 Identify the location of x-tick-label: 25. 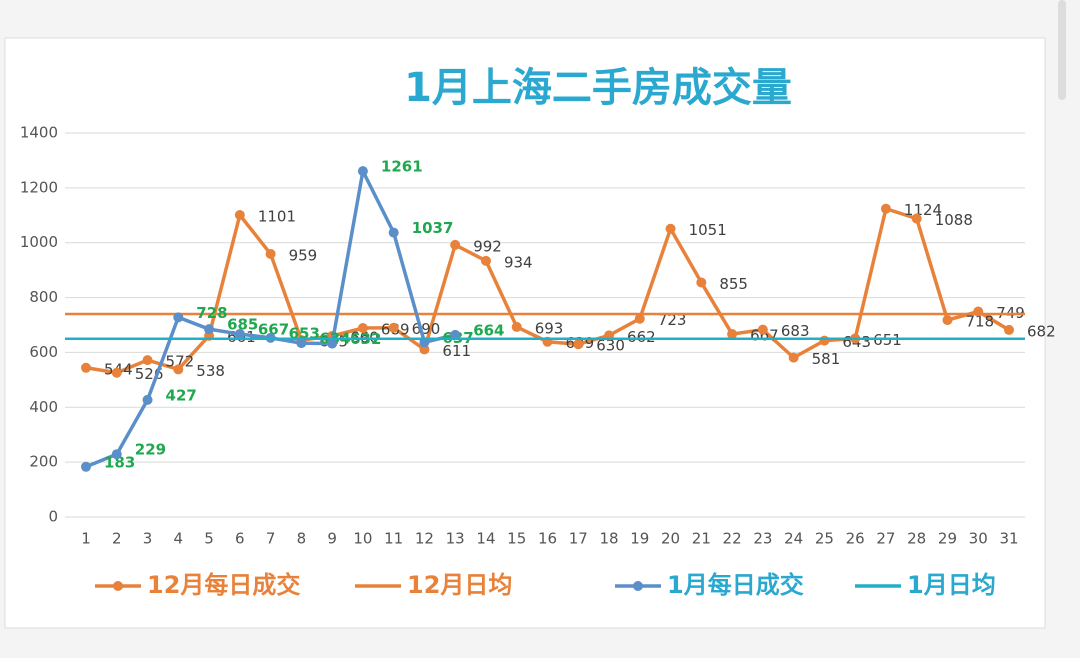
(824, 539).